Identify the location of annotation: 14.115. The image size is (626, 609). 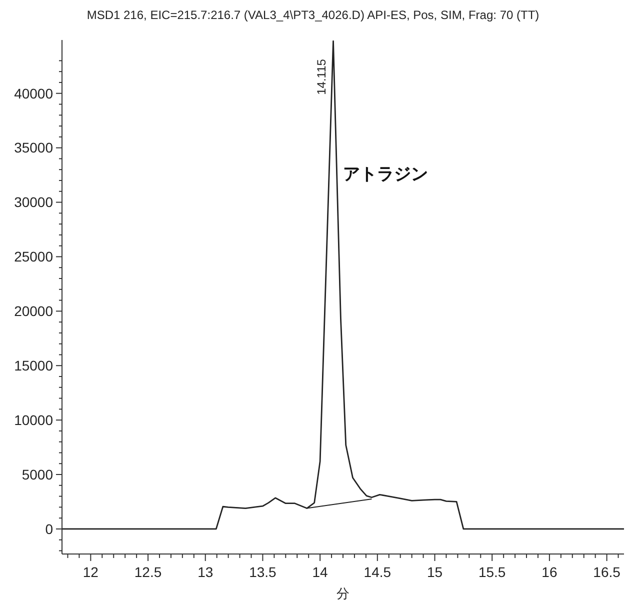
(321, 76).